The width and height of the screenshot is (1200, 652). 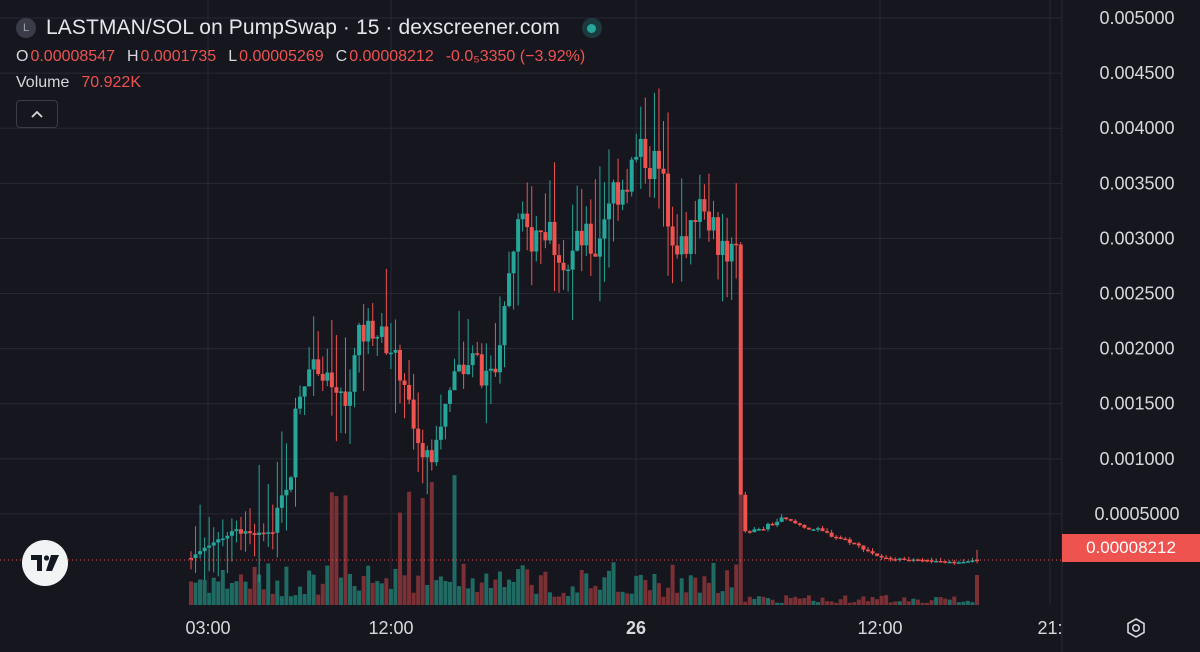 I want to click on collapse-legend-button, so click(x=37, y=114).